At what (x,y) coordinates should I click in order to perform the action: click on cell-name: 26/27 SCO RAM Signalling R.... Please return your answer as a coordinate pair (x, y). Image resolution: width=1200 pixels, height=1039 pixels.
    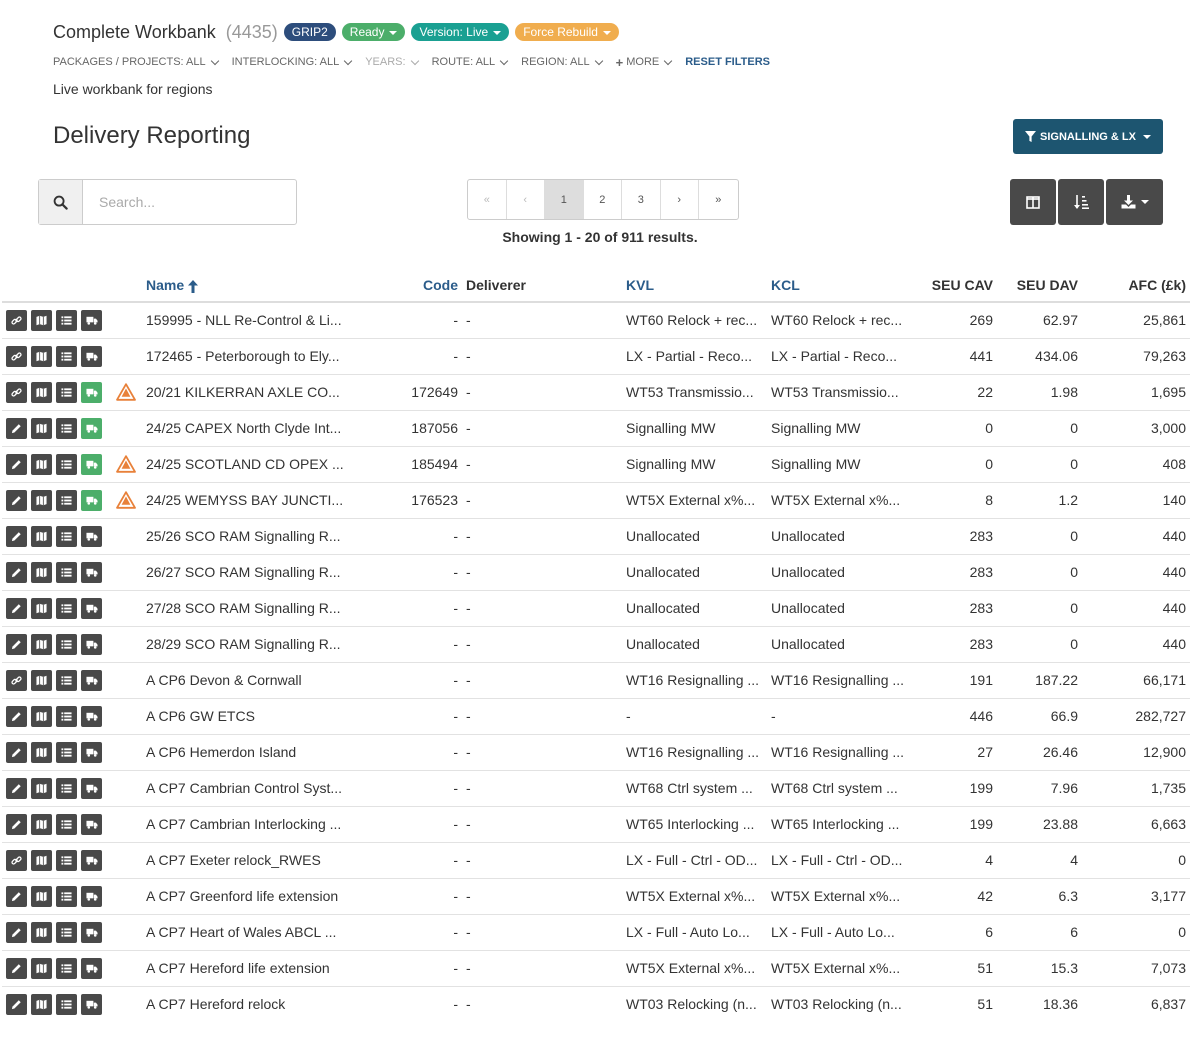
    Looking at the image, I should click on (264, 571).